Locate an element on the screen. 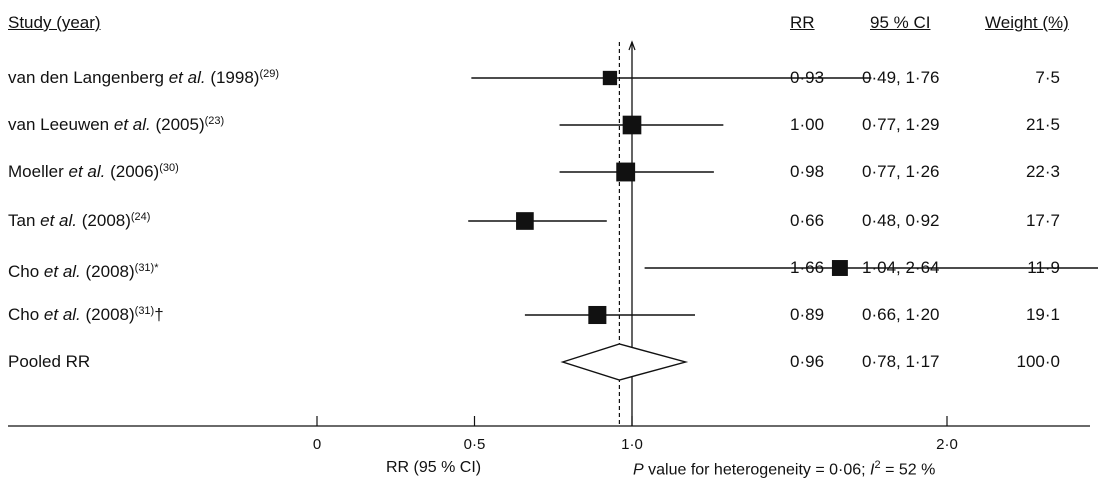 The image size is (1098, 485). pooled-diamond is located at coordinates (624, 362).